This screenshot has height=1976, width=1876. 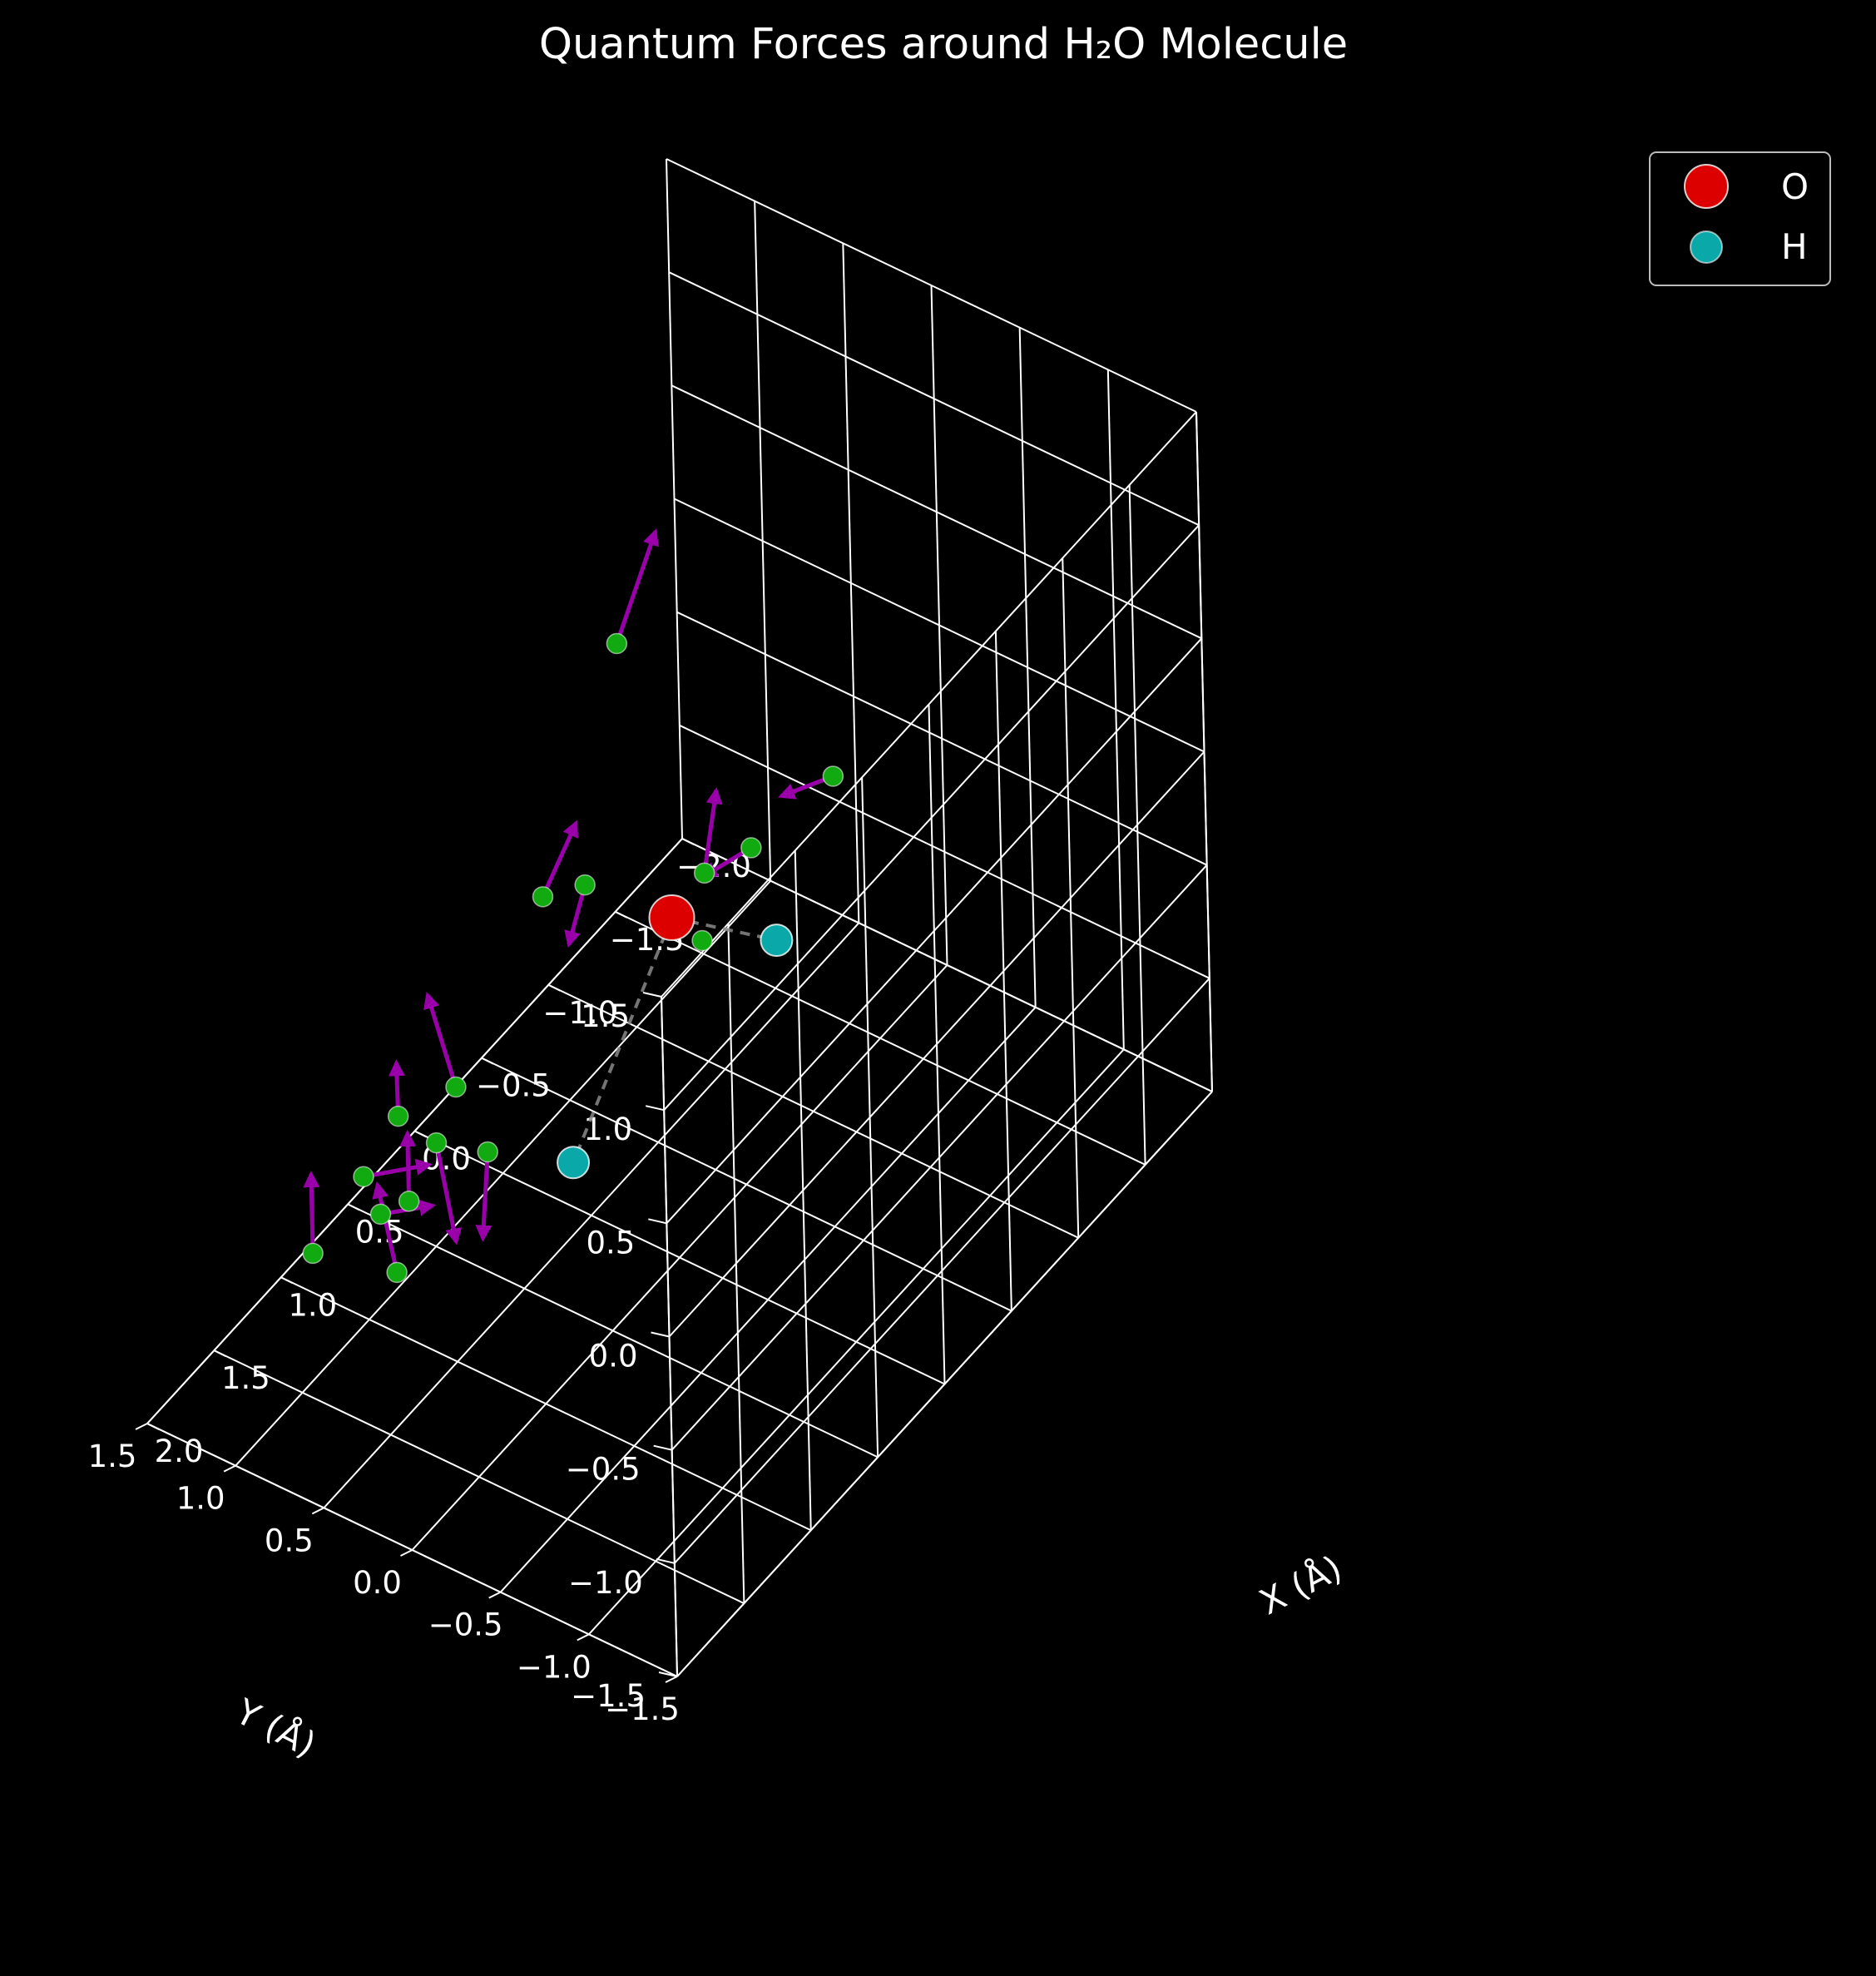 What do you see at coordinates (377, 1583) in the screenshot?
I see `y-tick-label: 0.0` at bounding box center [377, 1583].